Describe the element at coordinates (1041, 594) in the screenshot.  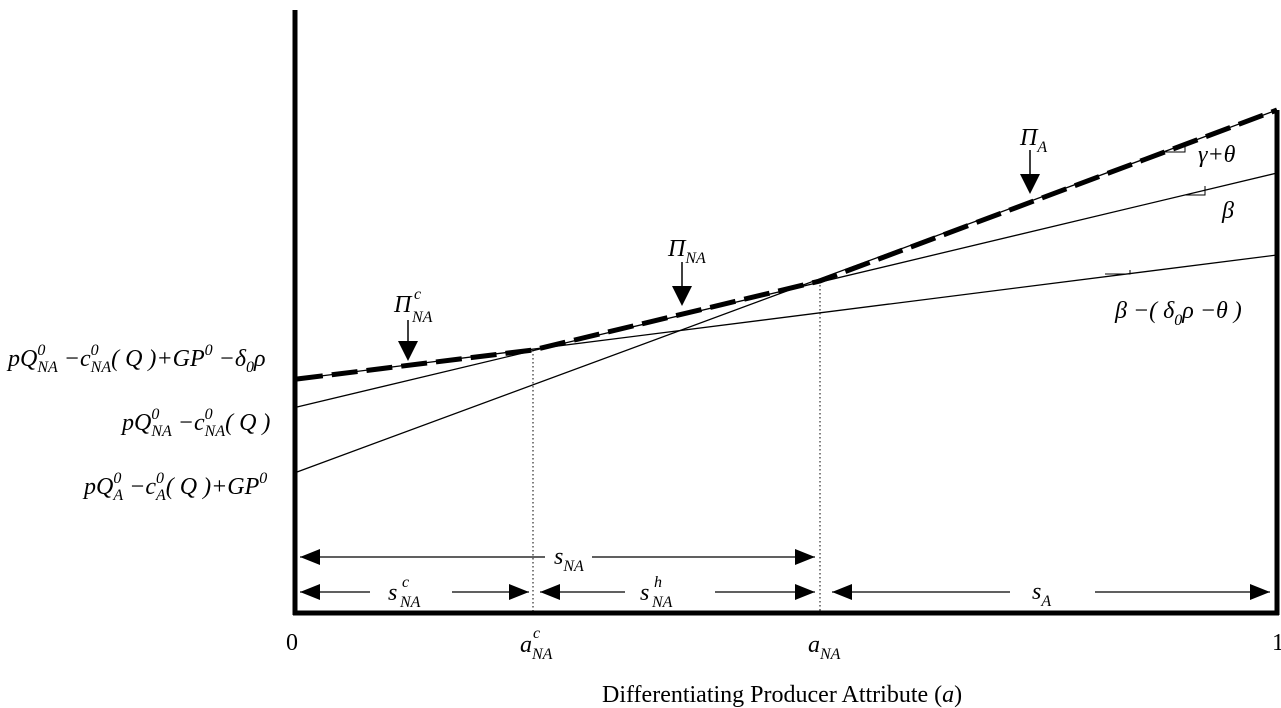
I see `label-s-a: sA` at that location.